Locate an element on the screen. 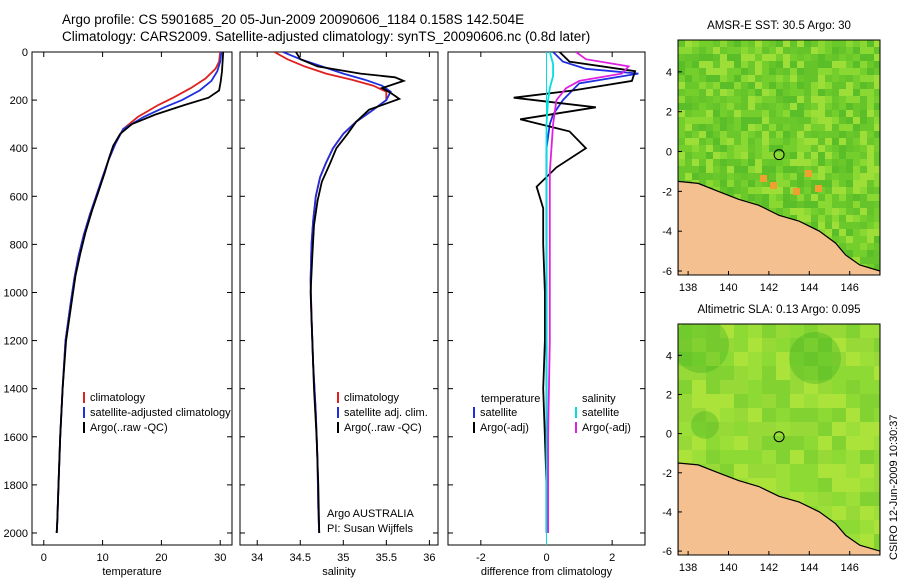 The image size is (900, 580). map-frame is located at coordinates (779, 439).